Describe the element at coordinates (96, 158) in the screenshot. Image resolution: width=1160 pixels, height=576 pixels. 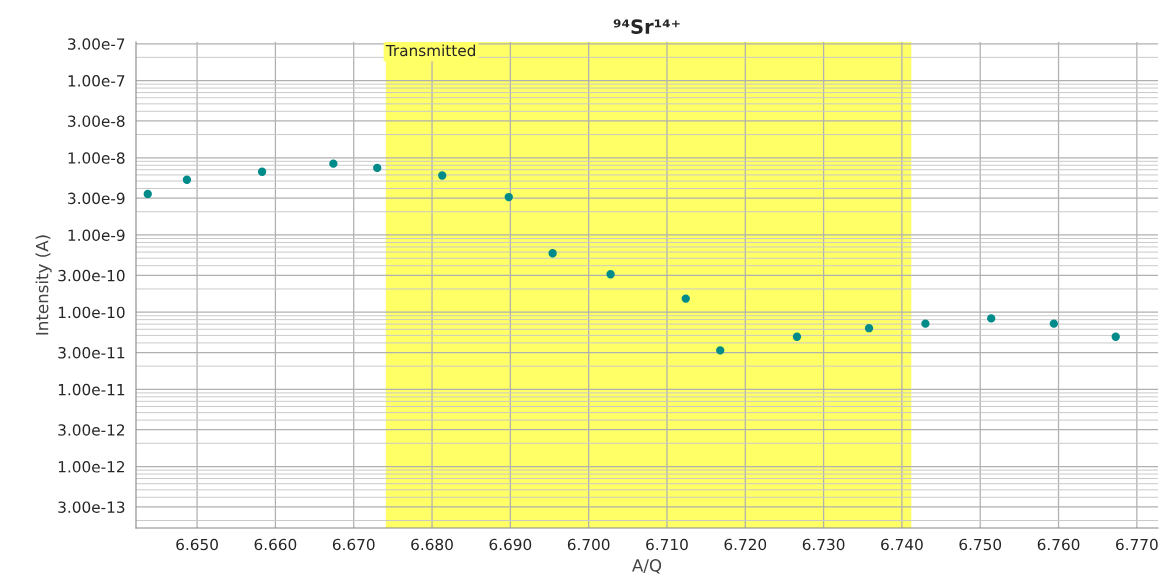
I see `y-tick-label: 1.00e-8` at that location.